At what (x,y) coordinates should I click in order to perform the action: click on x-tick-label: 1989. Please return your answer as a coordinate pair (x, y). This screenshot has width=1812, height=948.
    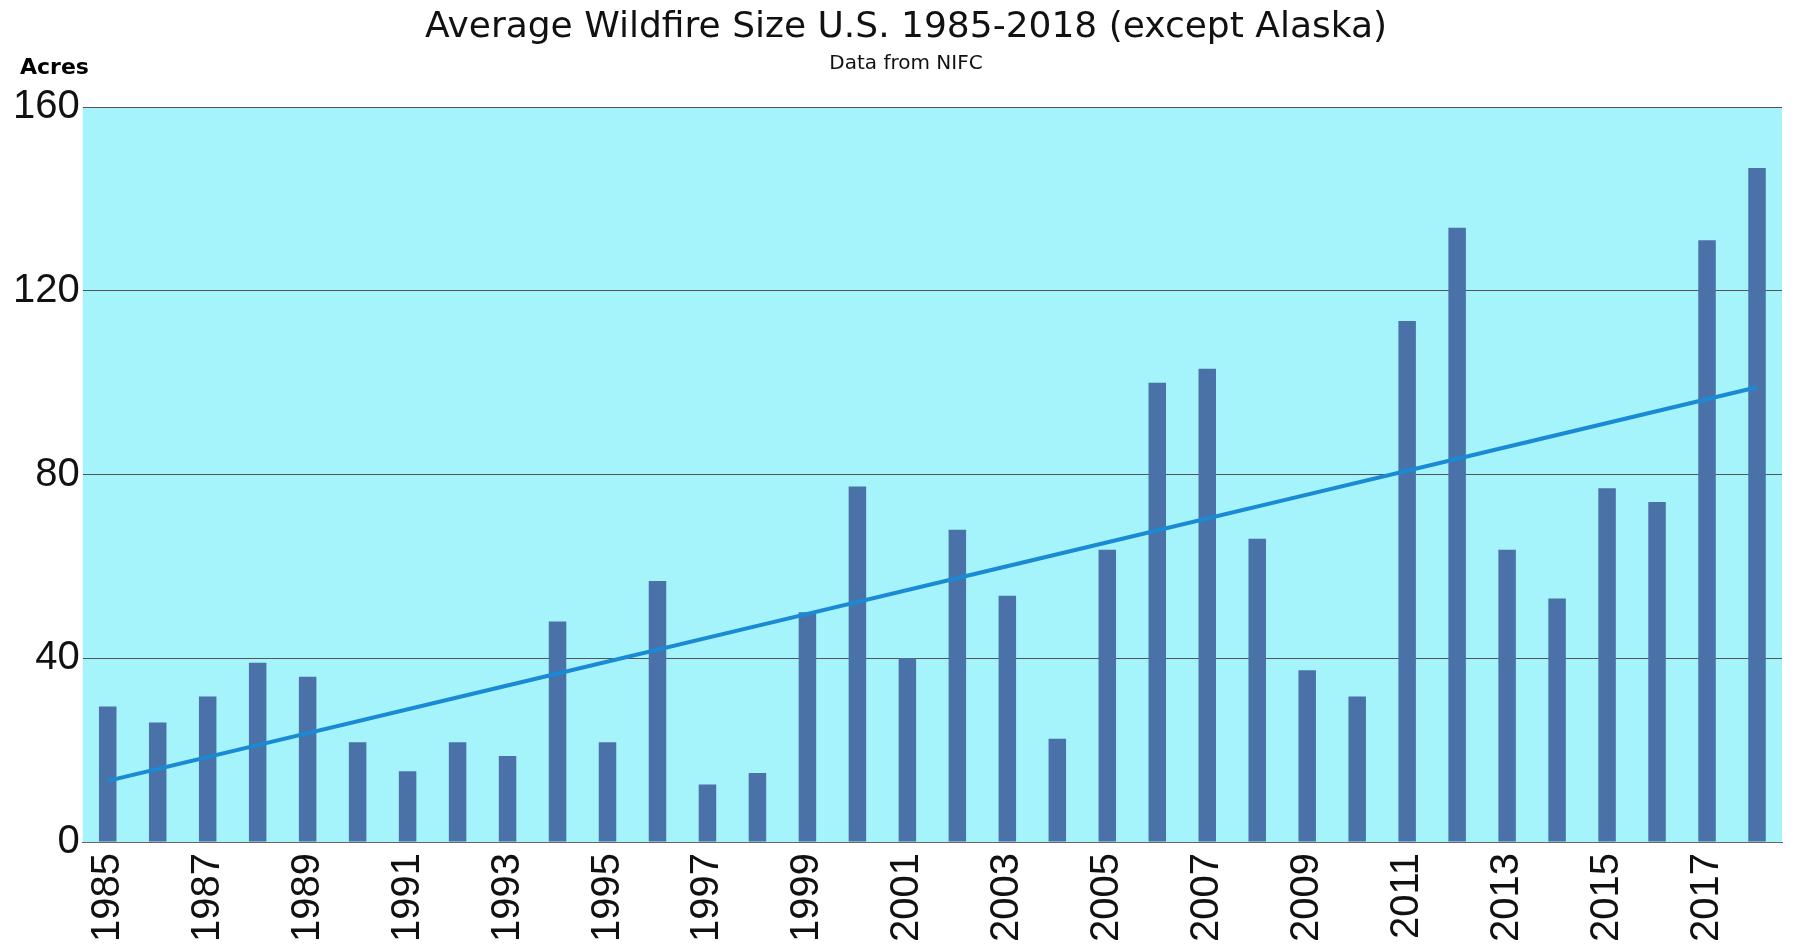
    Looking at the image, I should click on (304, 897).